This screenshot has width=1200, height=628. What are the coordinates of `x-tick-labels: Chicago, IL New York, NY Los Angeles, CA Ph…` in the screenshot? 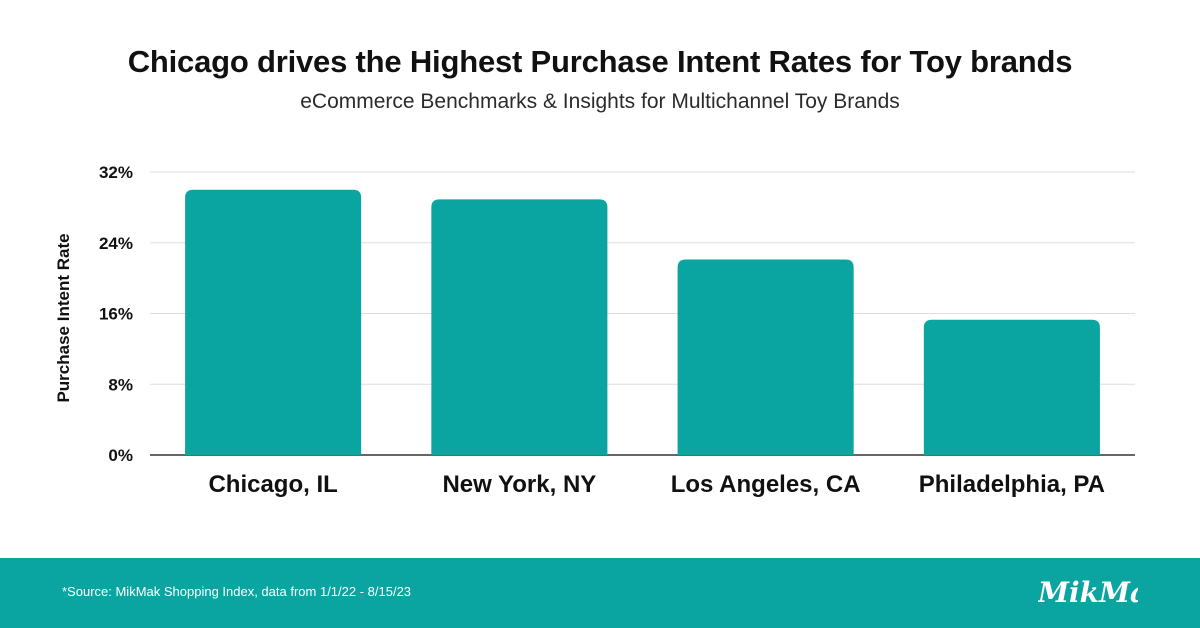 It's located at (656, 484).